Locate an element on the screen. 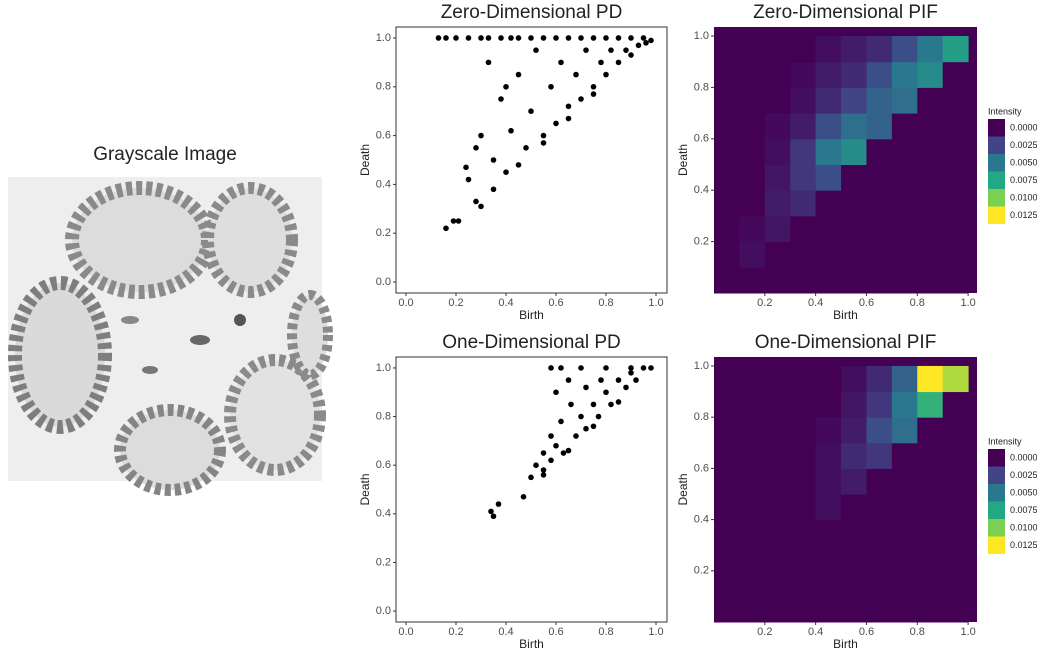 The image size is (1037, 653). x-tick-label: 0.4 is located at coordinates (815, 632).